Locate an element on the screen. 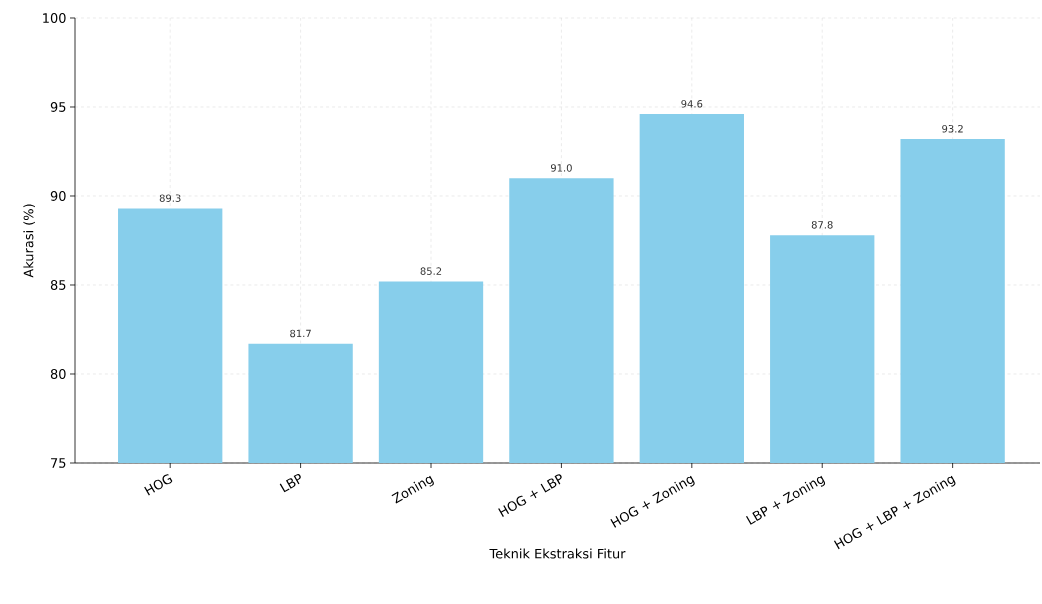 Image resolution: width=1042 pixels, height=604 pixels. x-tick-label: HOG + LBP is located at coordinates (530, 495).